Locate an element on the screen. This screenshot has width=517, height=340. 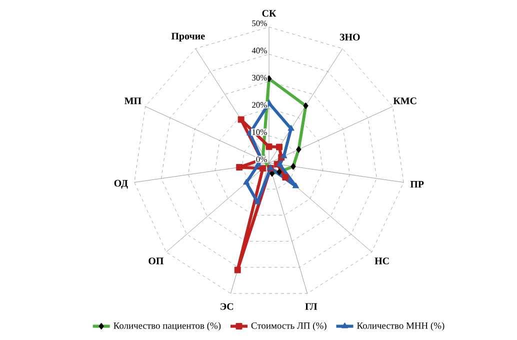
spoke-label: НС is located at coordinates (381, 261).